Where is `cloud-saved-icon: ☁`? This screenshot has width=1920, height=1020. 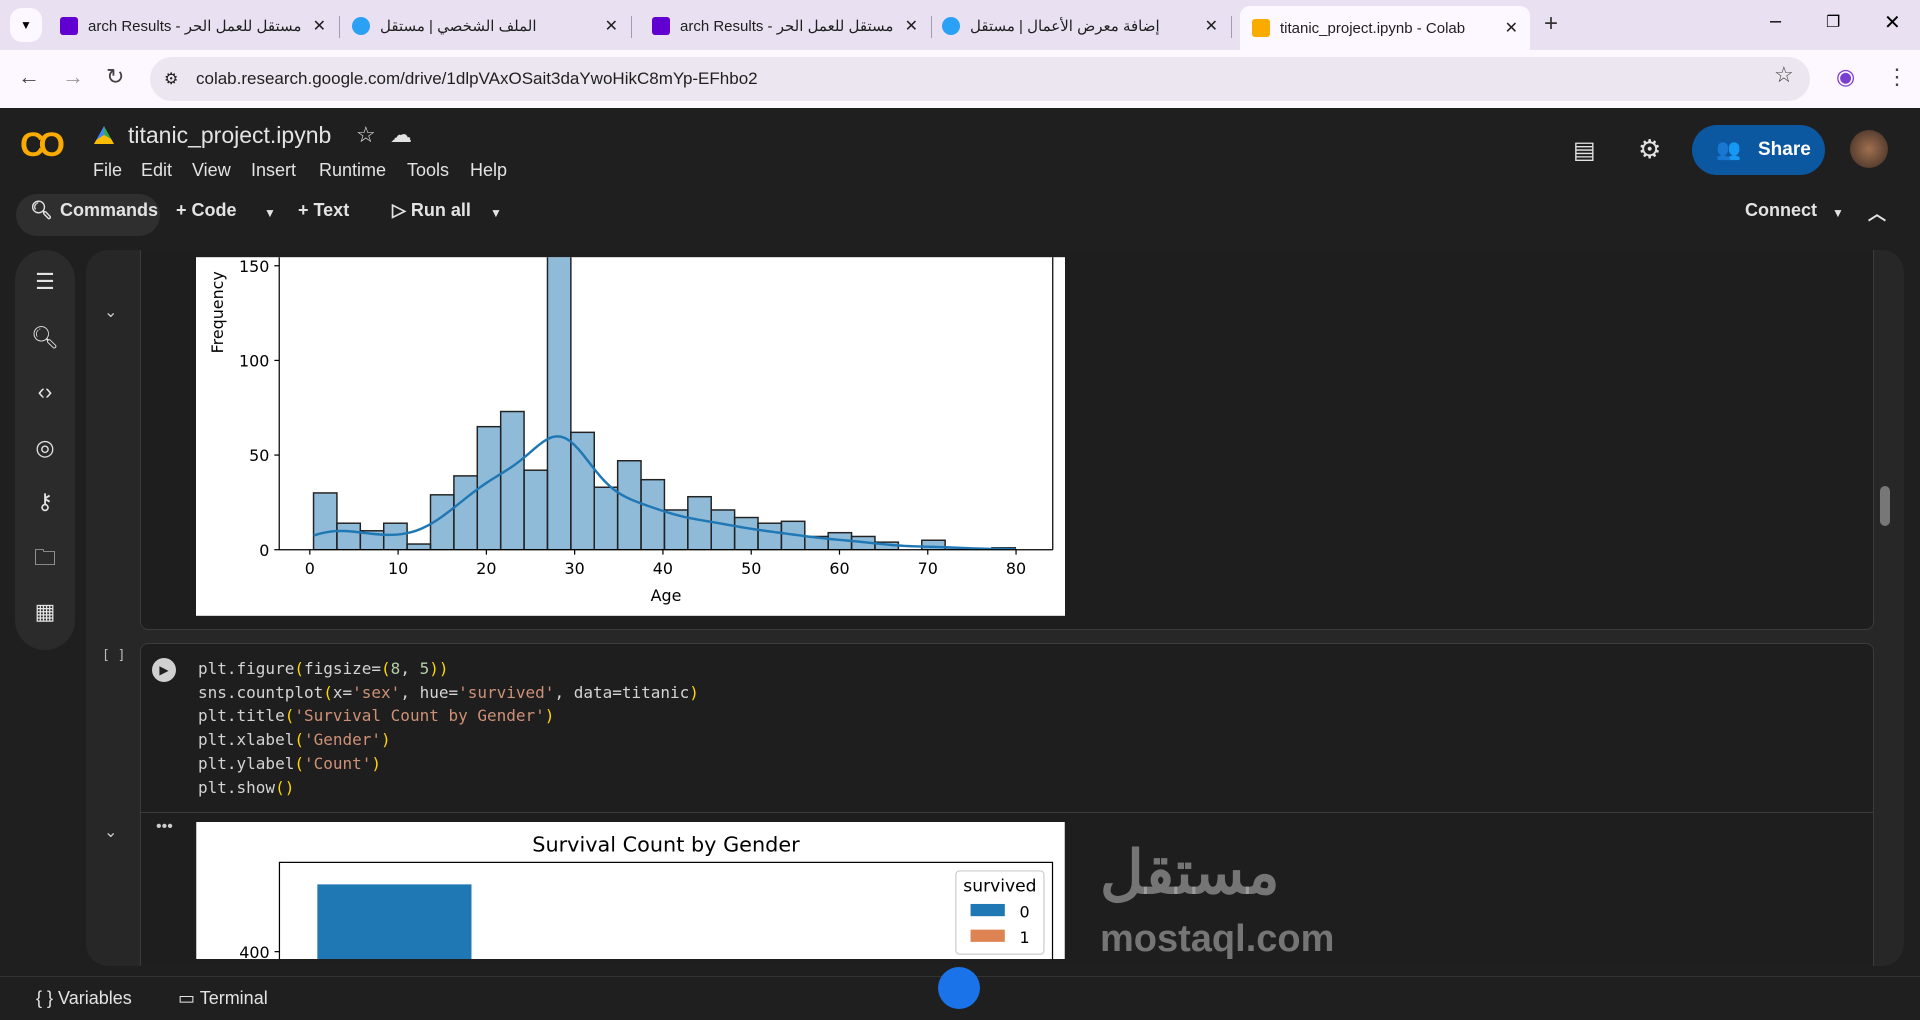 cloud-saved-icon: ☁ is located at coordinates (401, 134).